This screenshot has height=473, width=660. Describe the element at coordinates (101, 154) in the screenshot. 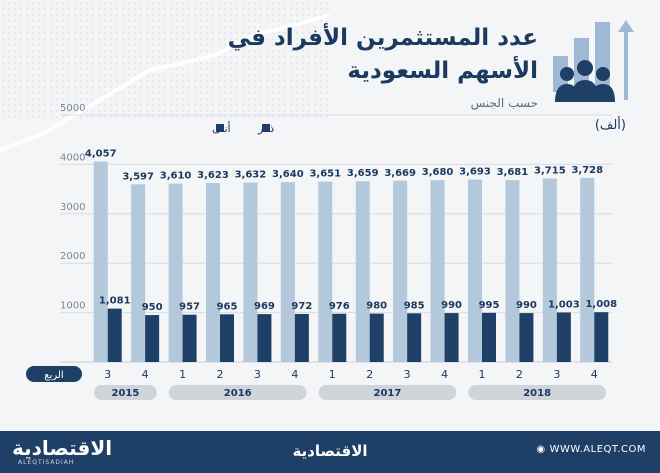

I see `bar-male-value: 4,057` at that location.